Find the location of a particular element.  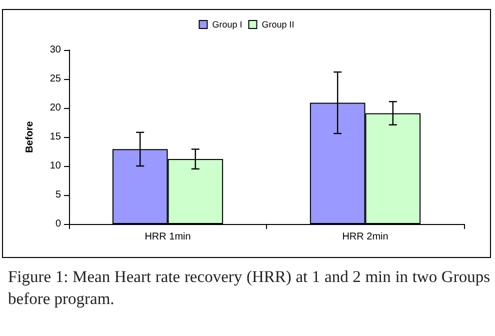

y-tick-label: 10 is located at coordinates (56, 166).